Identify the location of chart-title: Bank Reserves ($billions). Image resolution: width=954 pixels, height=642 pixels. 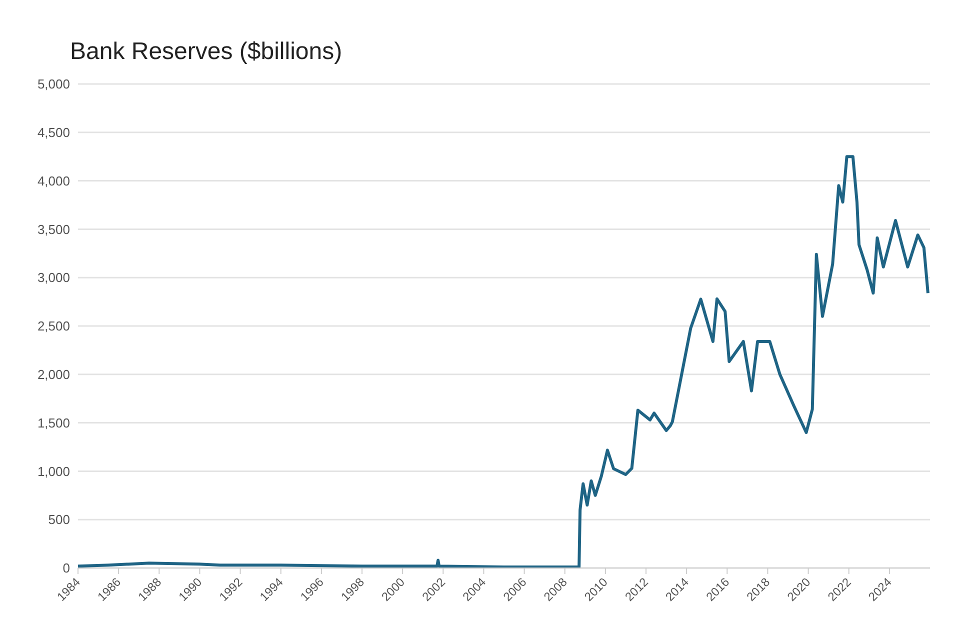
(206, 52).